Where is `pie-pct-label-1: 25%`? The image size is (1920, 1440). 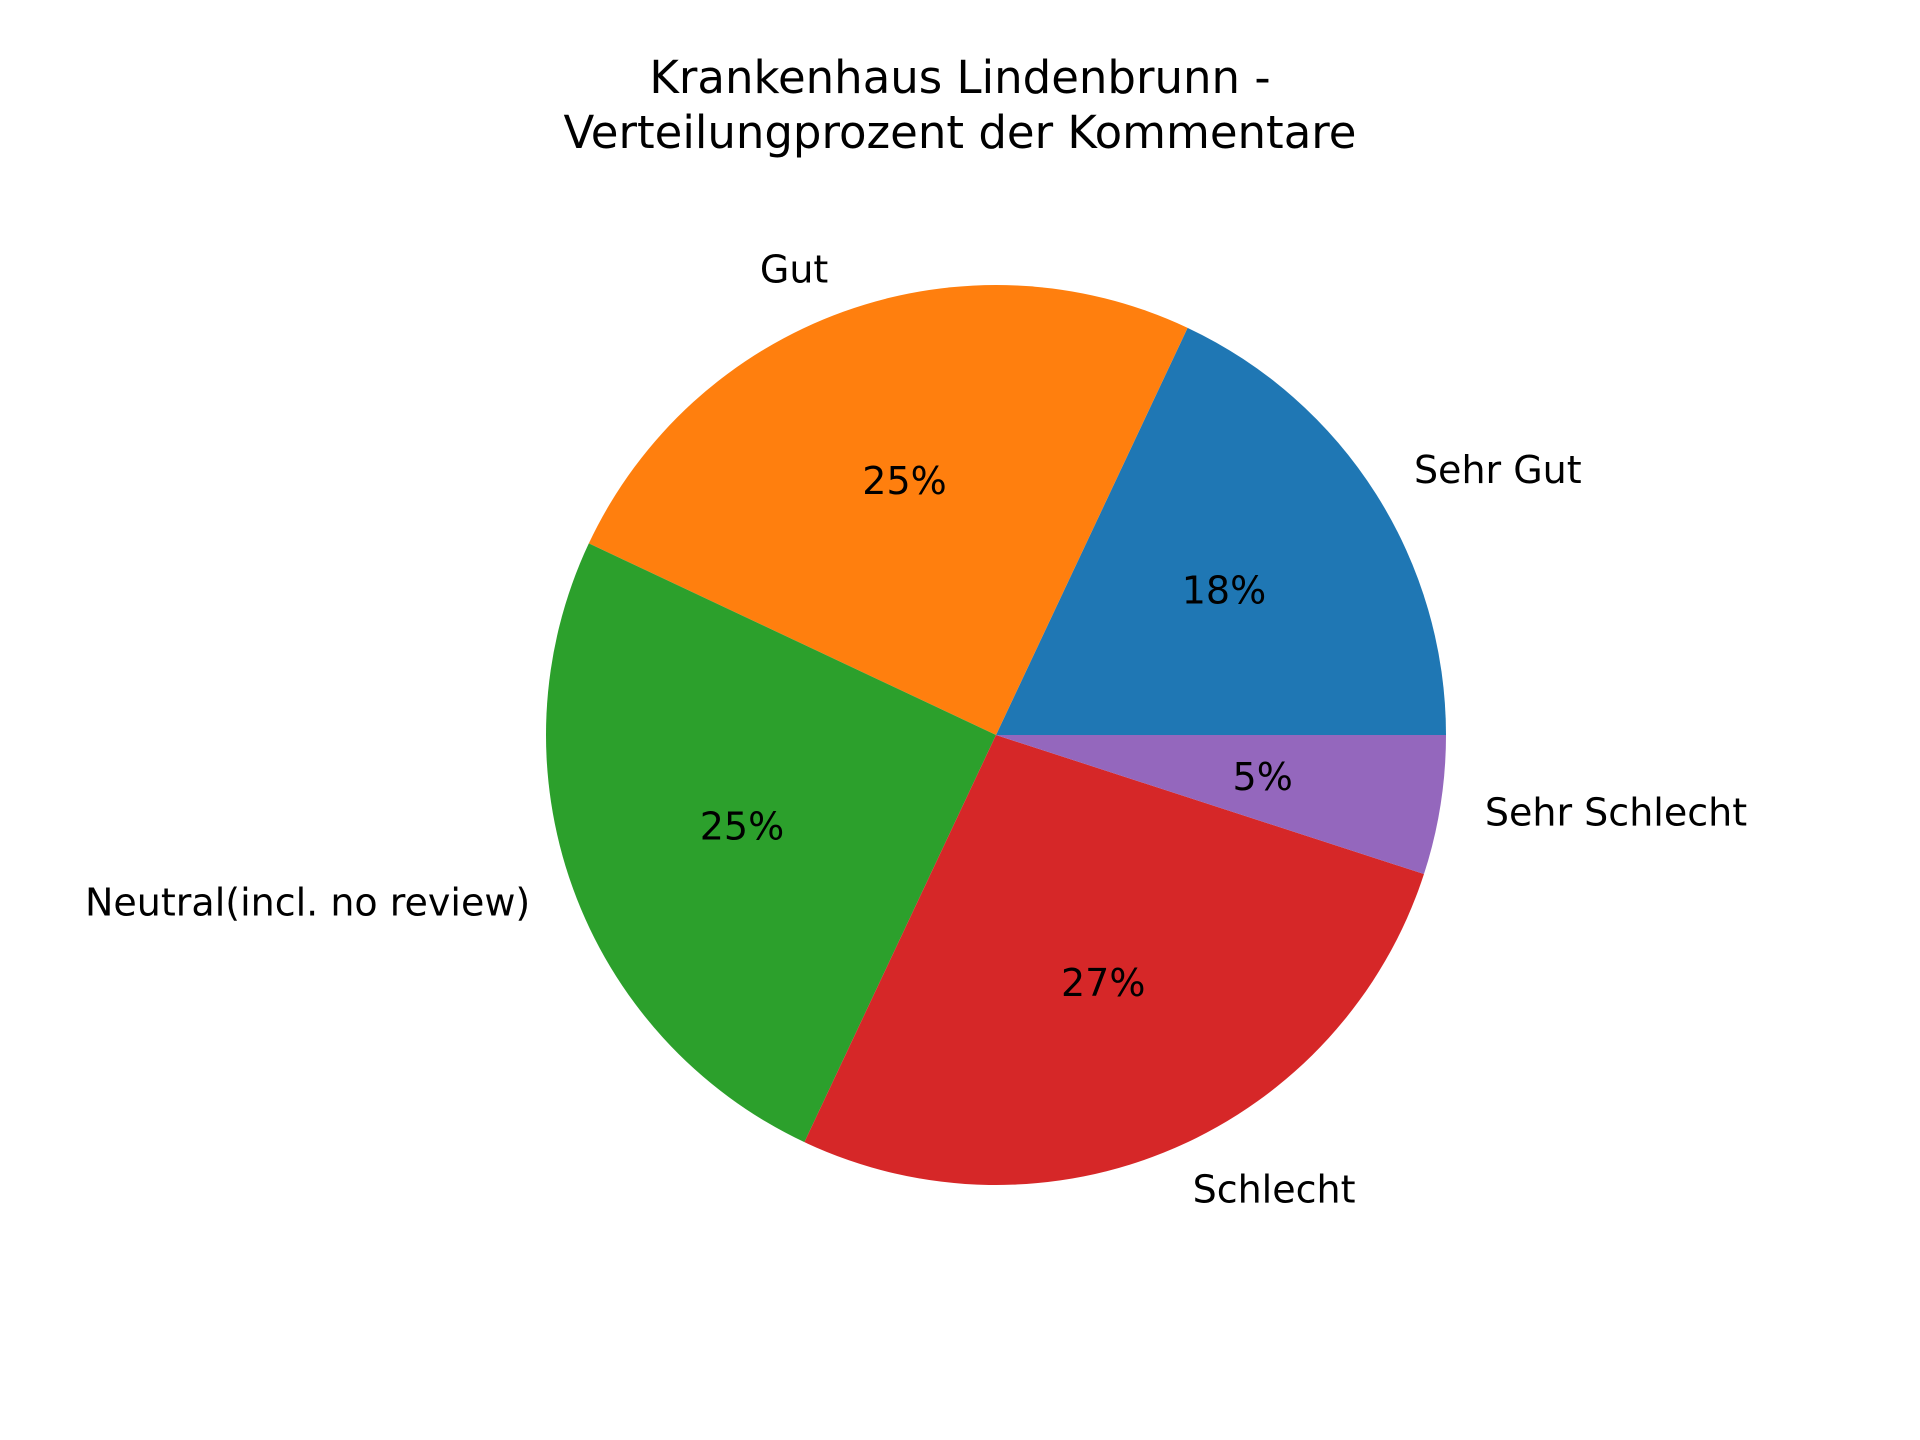
pie-pct-label-1: 25% is located at coordinates (904, 481).